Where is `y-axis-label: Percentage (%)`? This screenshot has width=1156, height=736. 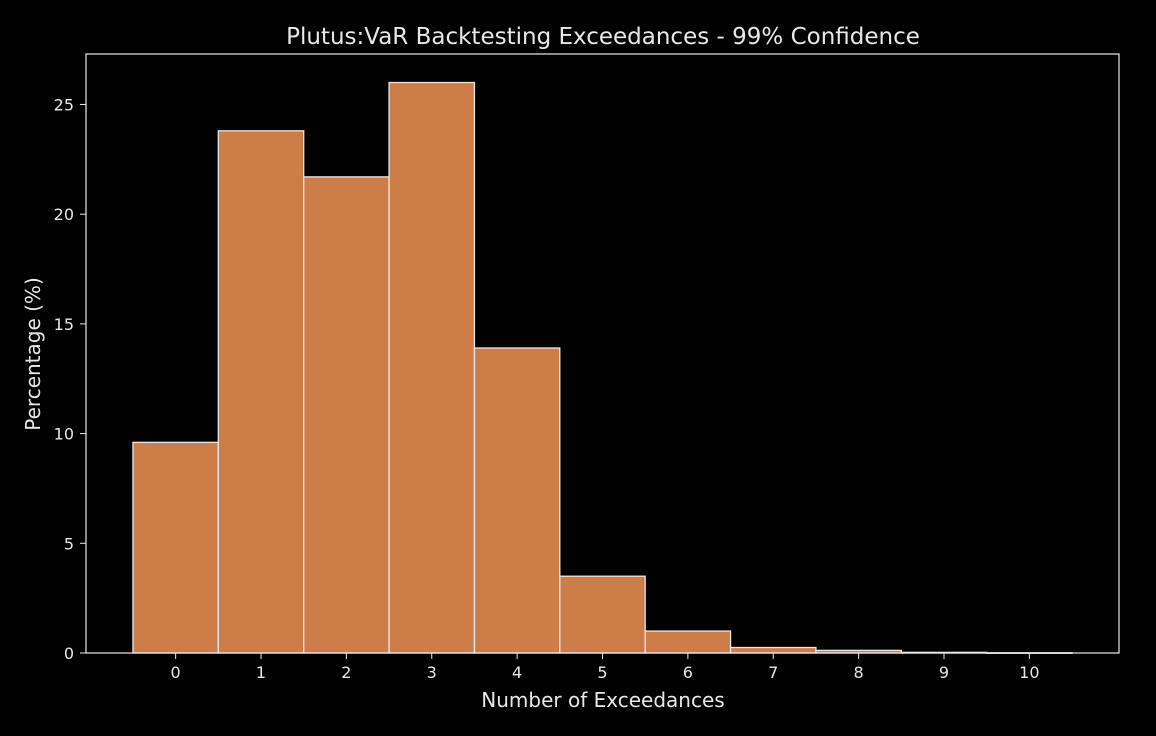
y-axis-label: Percentage (%) is located at coordinates (33, 353).